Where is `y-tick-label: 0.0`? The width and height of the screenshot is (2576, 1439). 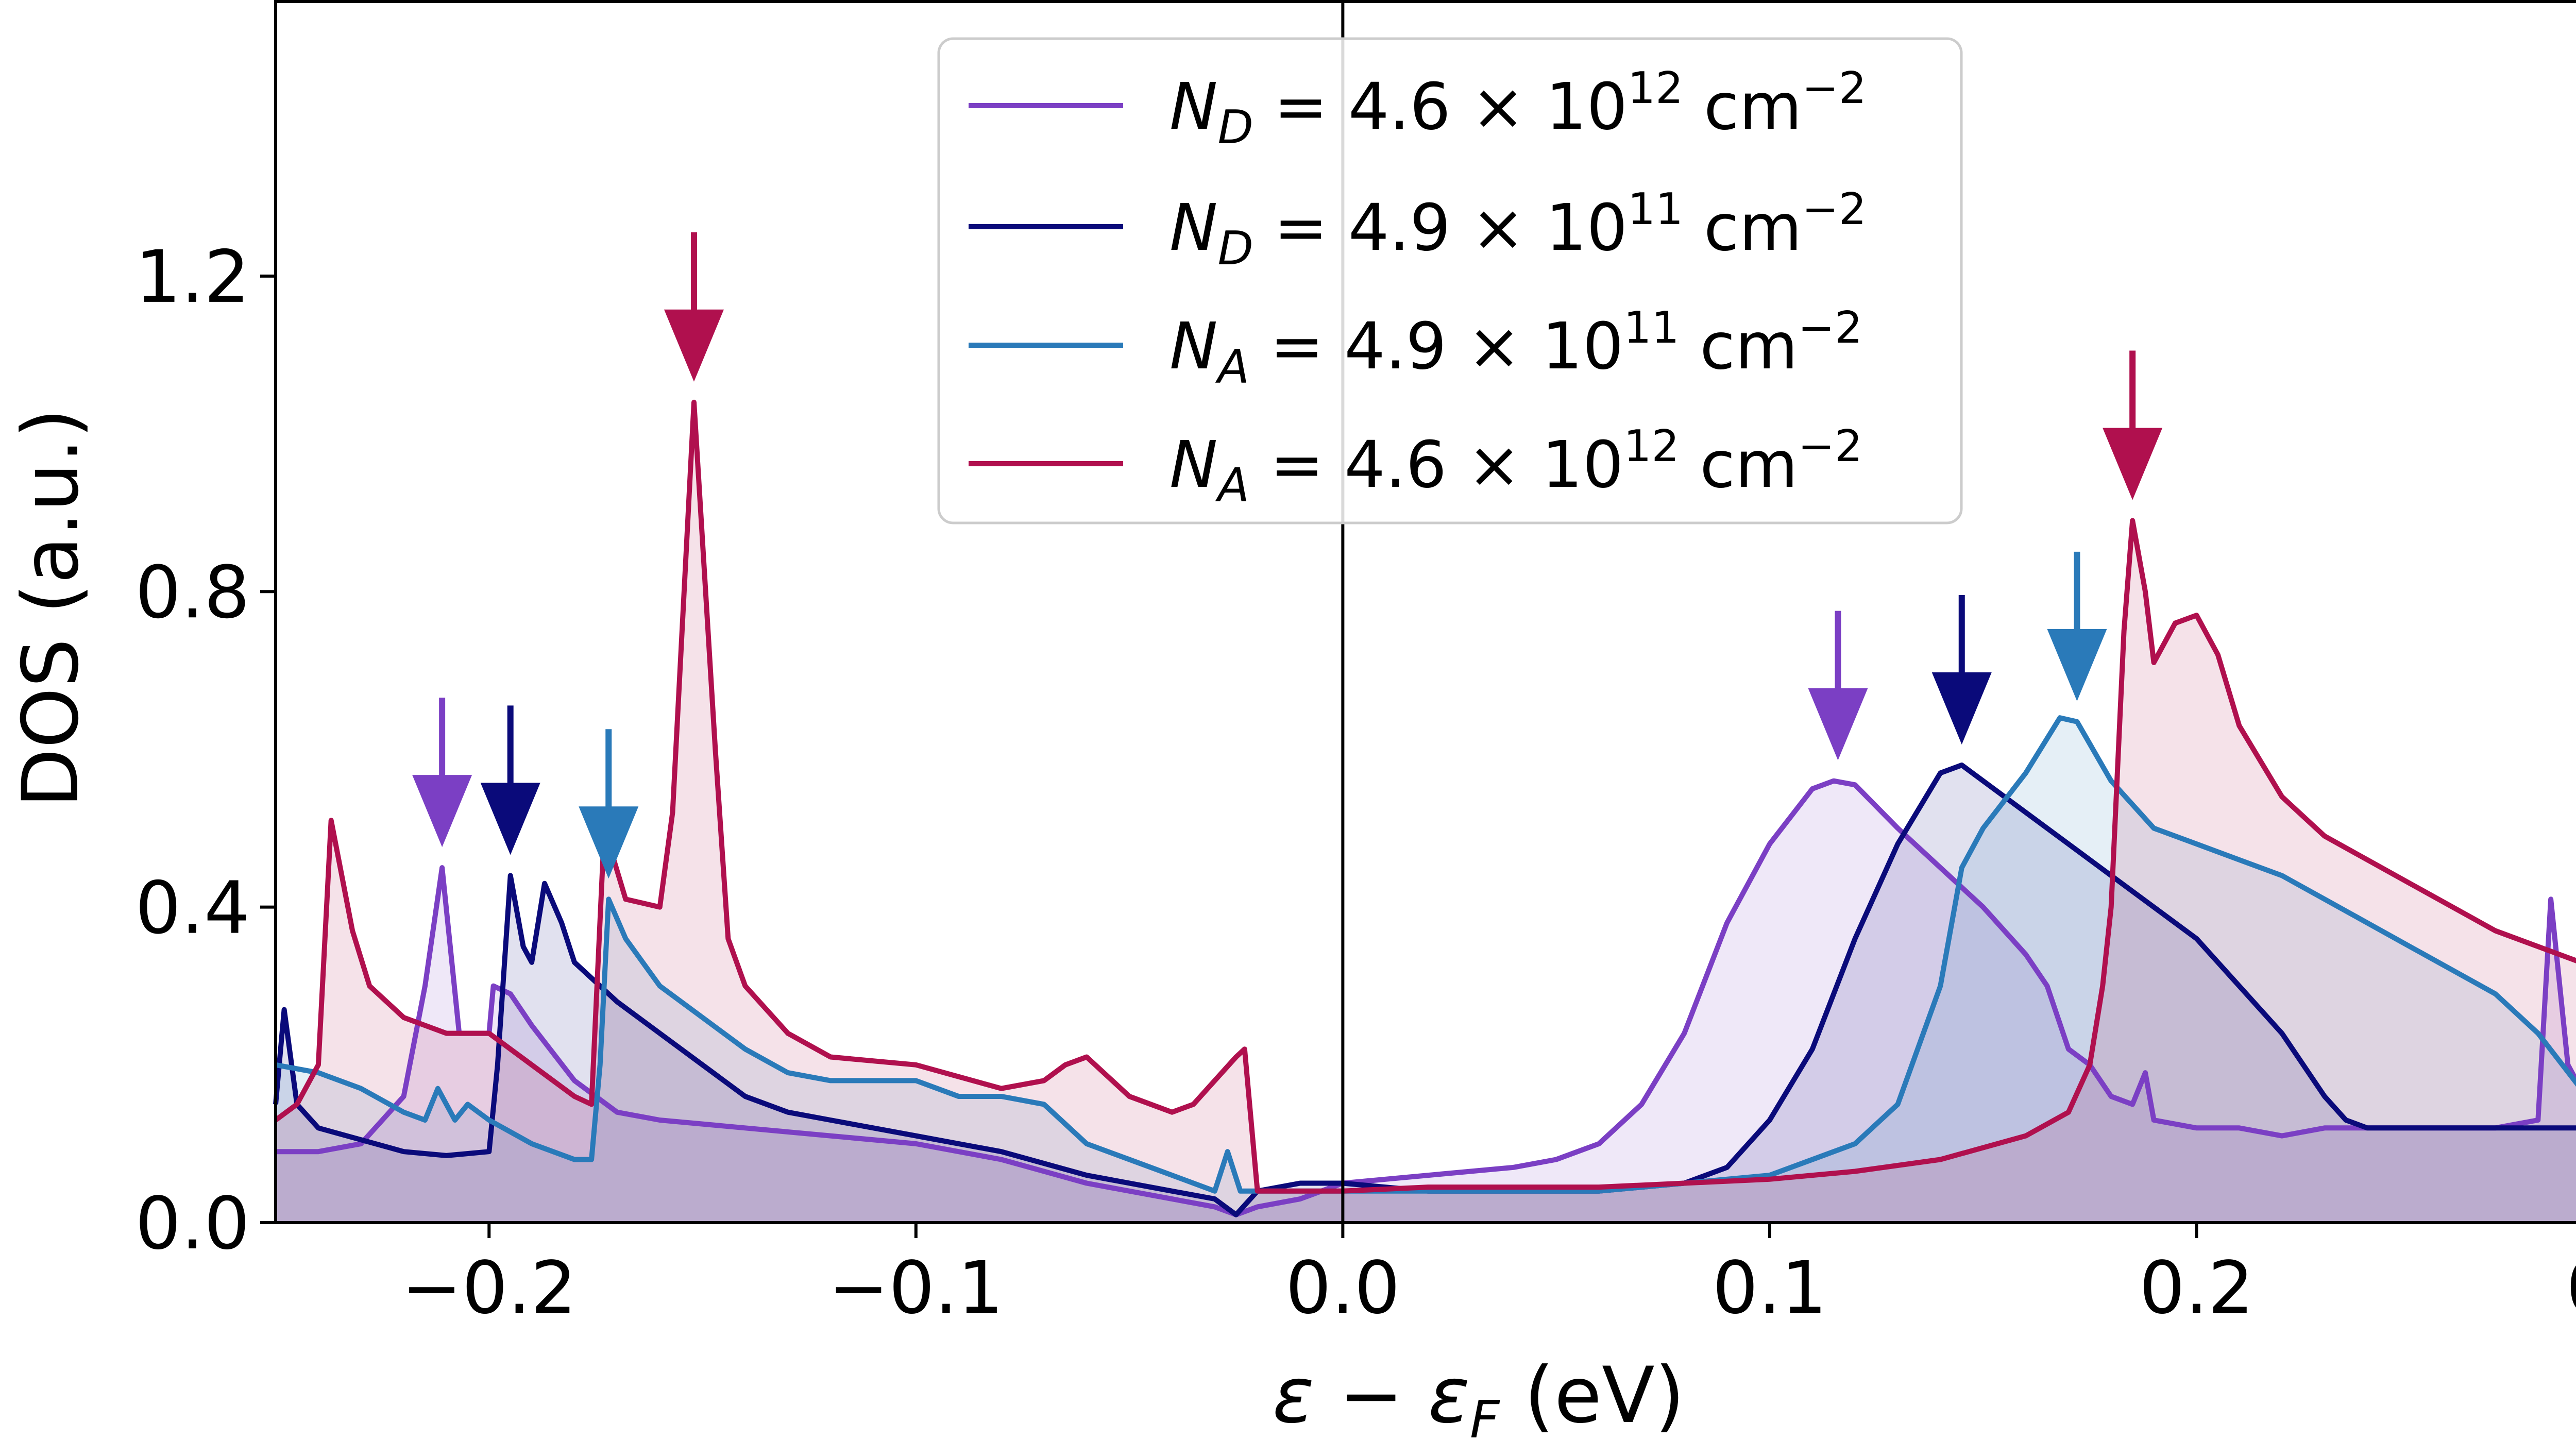
y-tick-label: 0.0 is located at coordinates (193, 1224).